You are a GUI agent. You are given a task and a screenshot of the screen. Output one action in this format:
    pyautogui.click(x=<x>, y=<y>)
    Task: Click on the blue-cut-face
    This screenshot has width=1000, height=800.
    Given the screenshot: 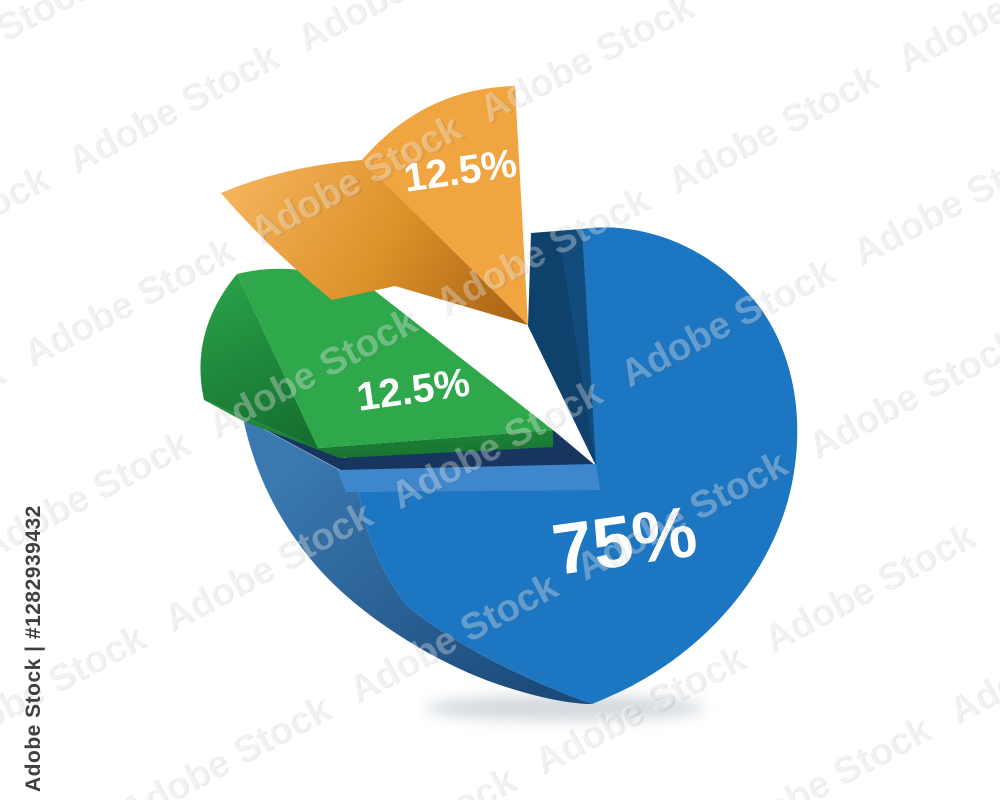 What is the action you would take?
    pyautogui.click(x=468, y=478)
    